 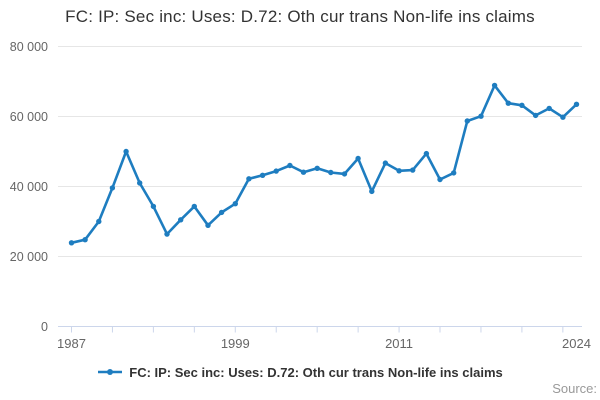 What do you see at coordinates (29, 187) in the screenshot?
I see `y-axis-tick-label: 40 000` at bounding box center [29, 187].